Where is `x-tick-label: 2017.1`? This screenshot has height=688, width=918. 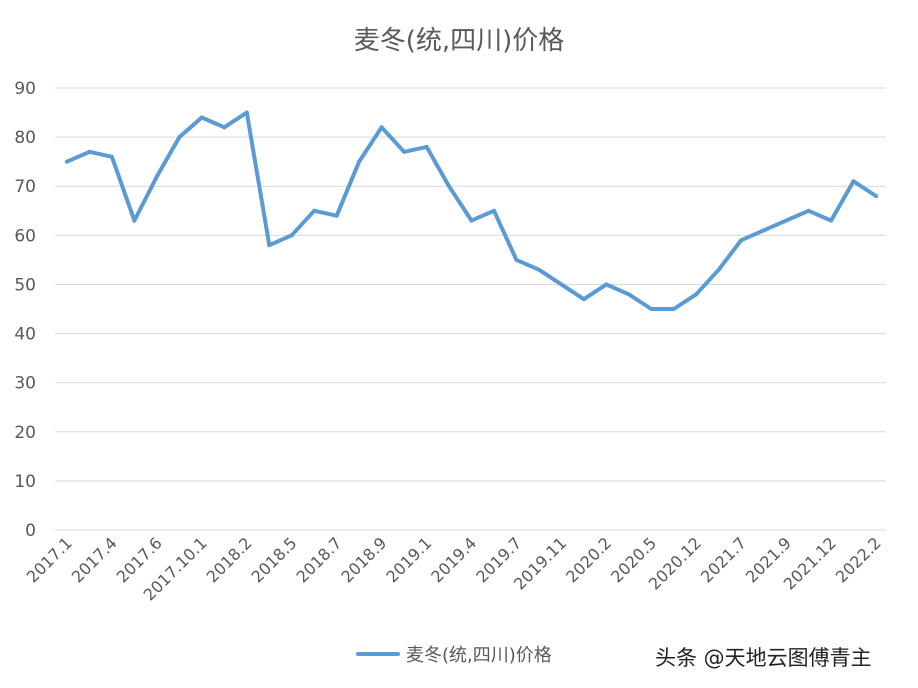 x-tick-label: 2017.1 is located at coordinates (49, 559).